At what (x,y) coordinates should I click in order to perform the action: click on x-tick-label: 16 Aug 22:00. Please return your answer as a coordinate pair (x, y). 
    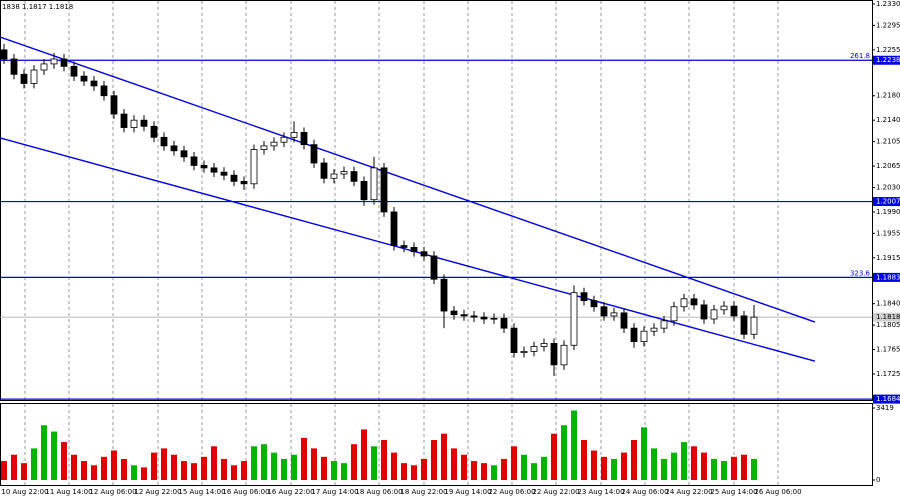
    Looking at the image, I should click on (290, 492).